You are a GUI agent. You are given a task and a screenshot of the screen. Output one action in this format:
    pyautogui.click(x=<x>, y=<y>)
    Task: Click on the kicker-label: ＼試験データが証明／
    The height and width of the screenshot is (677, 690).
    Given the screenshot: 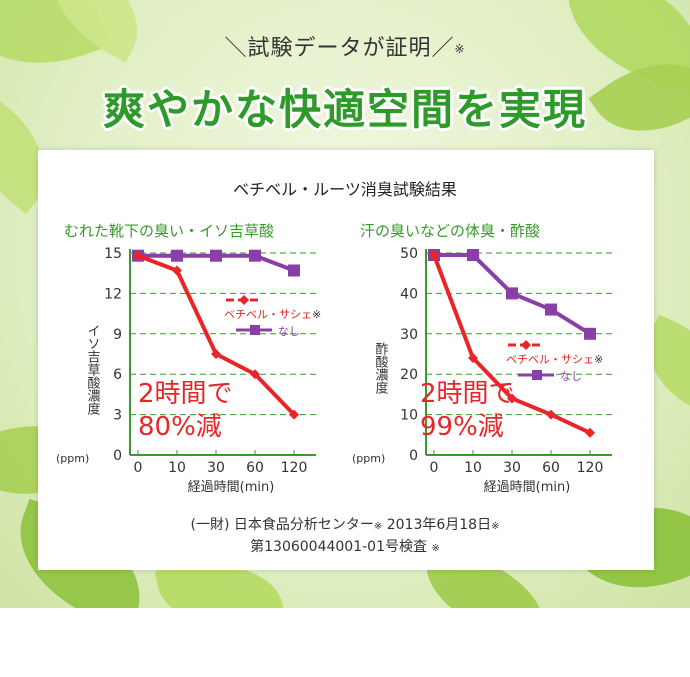 What is the action you would take?
    pyautogui.click(x=339, y=48)
    